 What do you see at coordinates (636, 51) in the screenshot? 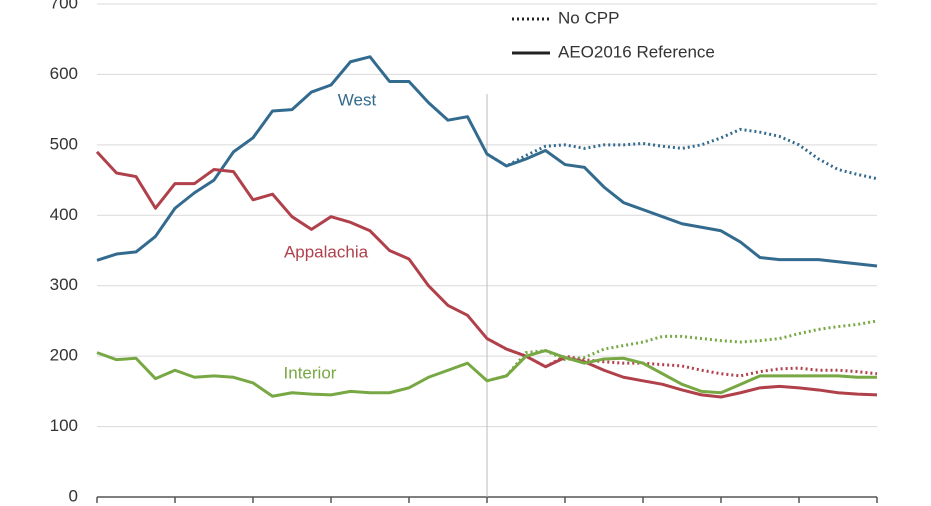
I see `legend-label: AEO2016 Reference` at bounding box center [636, 51].